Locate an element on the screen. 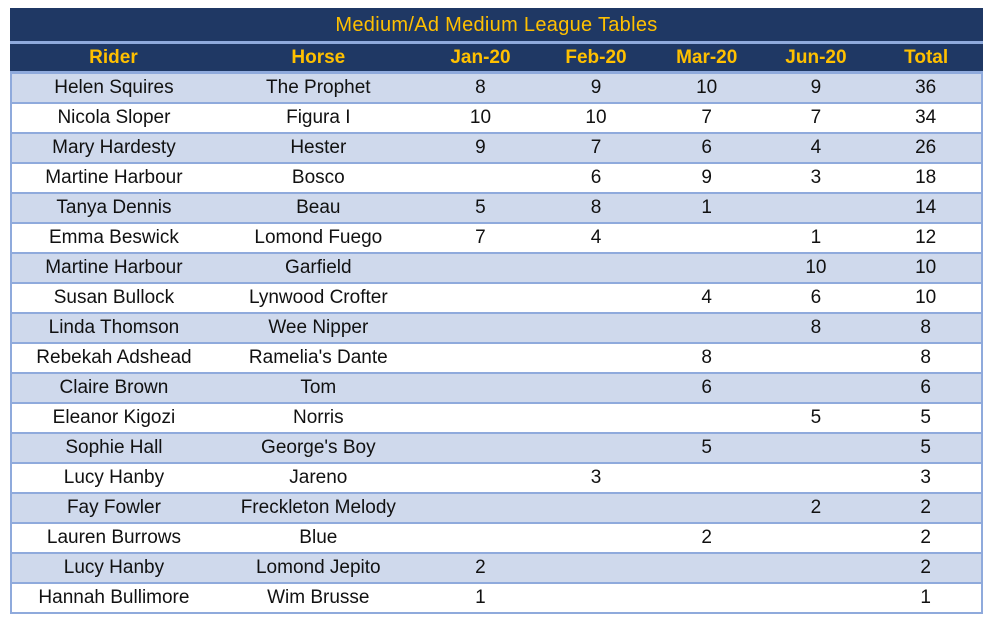 The image size is (1000, 635). table-title: Medium/Ad Medium League Tables is located at coordinates (496, 26).